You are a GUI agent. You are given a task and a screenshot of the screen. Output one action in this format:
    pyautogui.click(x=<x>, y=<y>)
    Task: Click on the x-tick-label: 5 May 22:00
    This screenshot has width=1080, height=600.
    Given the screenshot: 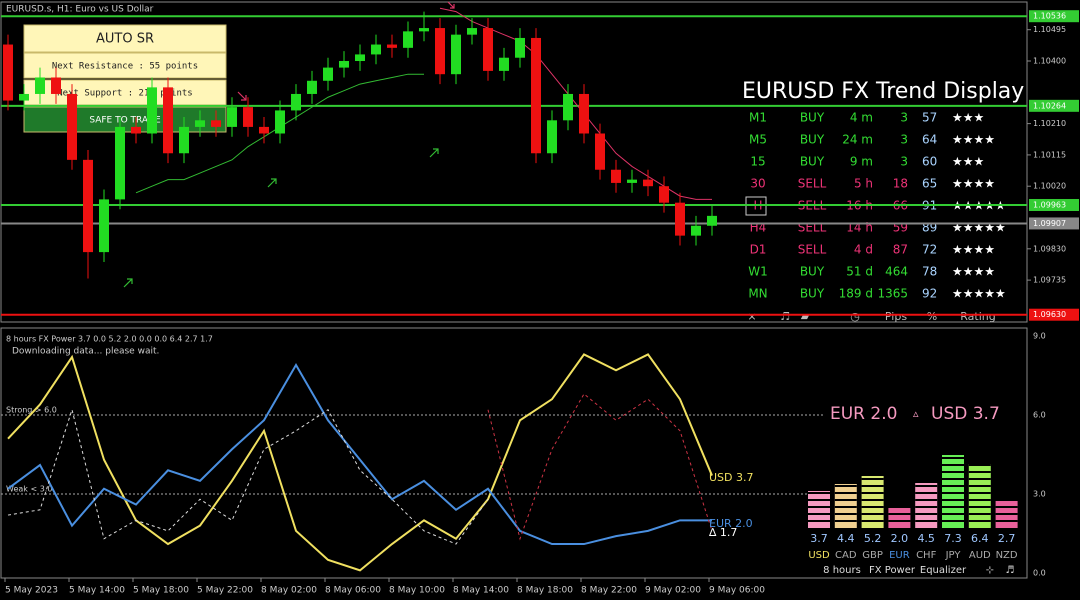 What is the action you would take?
    pyautogui.click(x=225, y=591)
    